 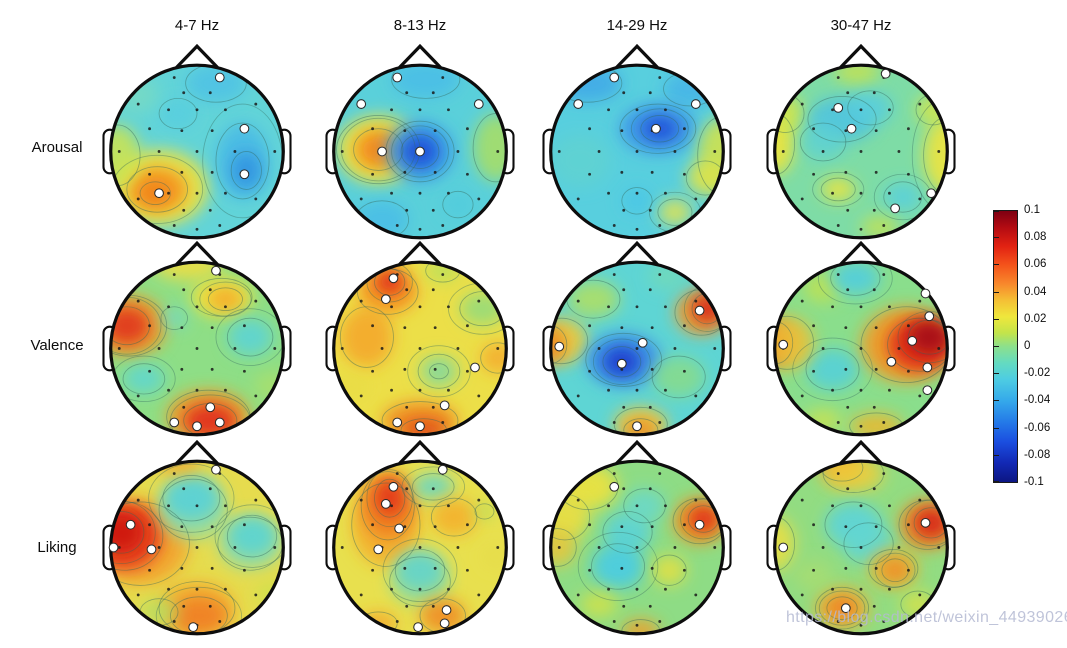 I want to click on topoplot-arousal-14-29-hz, so click(x=637, y=141).